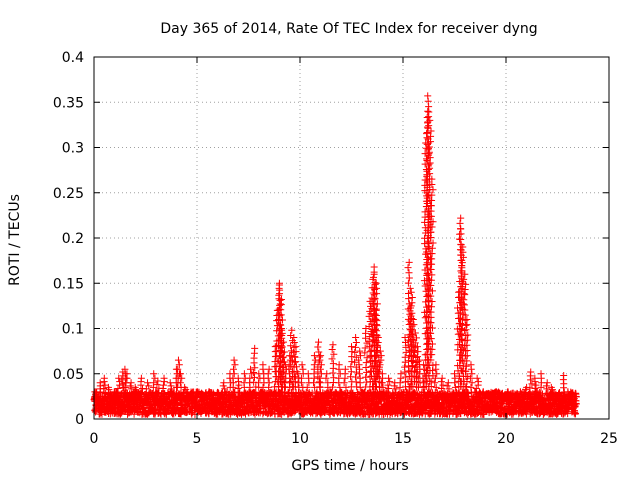  I want to click on x-tick-label: 5, so click(197, 439).